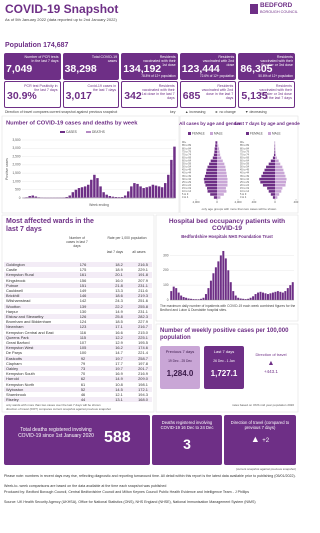 Image resolution: width=320 pixels, height=533 pixels. What do you see at coordinates (217, 75) in the screenshot?
I see `tile-note: 72.6% of 12+ population` at bounding box center [217, 75].